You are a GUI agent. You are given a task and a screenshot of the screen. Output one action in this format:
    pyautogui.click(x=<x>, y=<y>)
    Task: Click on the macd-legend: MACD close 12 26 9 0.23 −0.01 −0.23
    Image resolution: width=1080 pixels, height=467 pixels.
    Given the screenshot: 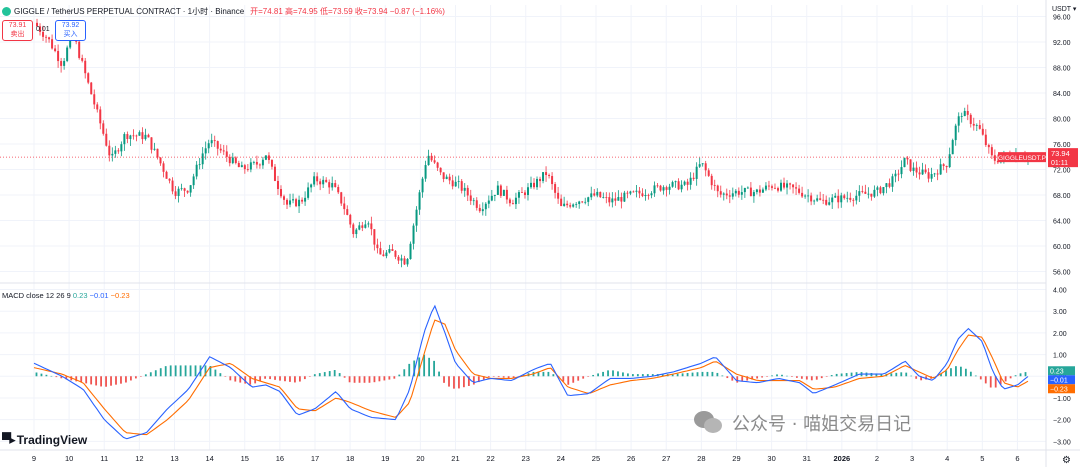 What is the action you would take?
    pyautogui.click(x=66, y=295)
    